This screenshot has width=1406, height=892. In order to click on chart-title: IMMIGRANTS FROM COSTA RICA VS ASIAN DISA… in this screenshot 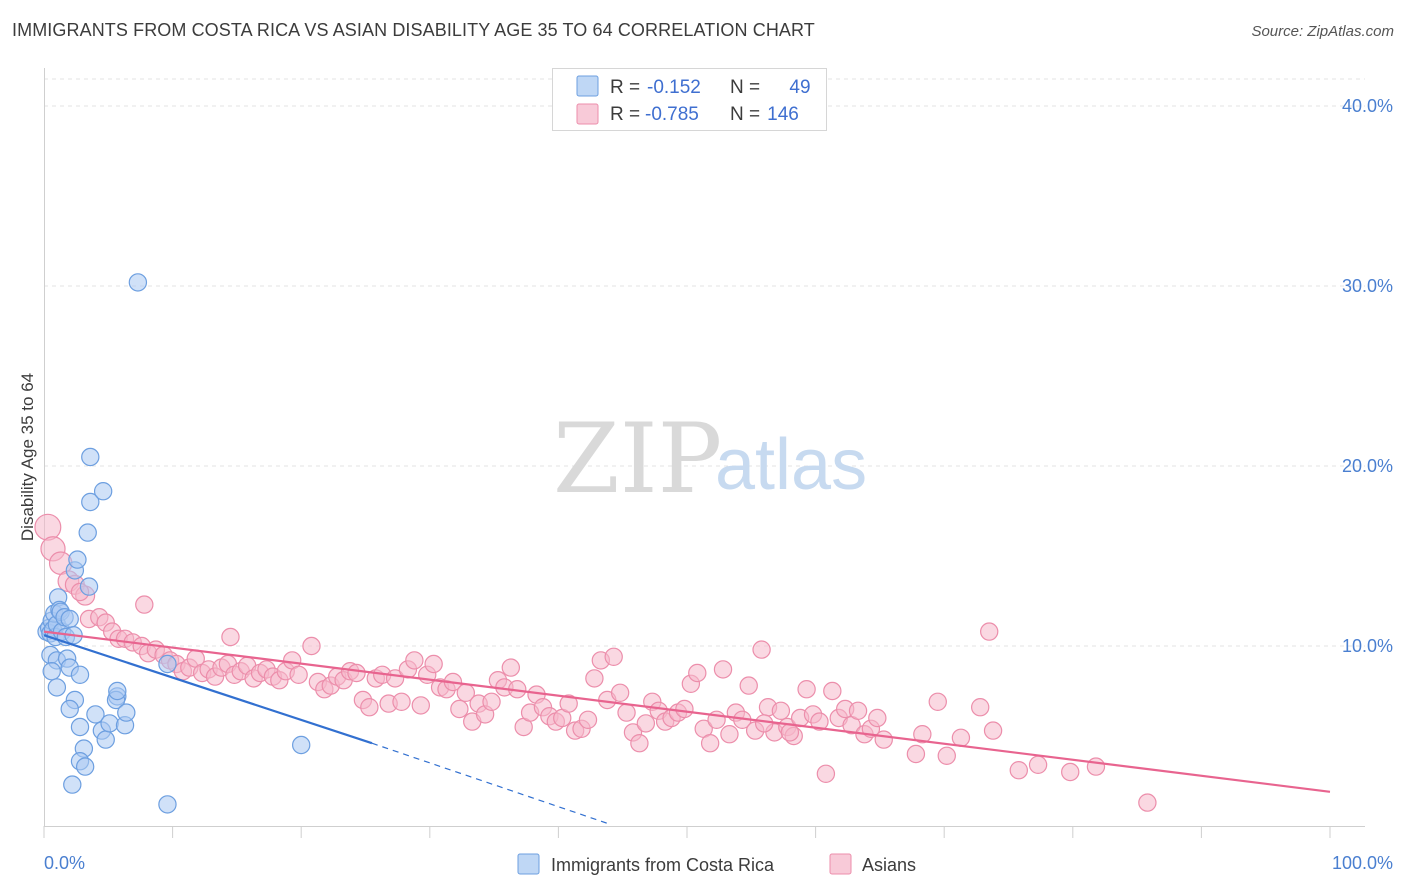, I will do `click(413, 30)`.